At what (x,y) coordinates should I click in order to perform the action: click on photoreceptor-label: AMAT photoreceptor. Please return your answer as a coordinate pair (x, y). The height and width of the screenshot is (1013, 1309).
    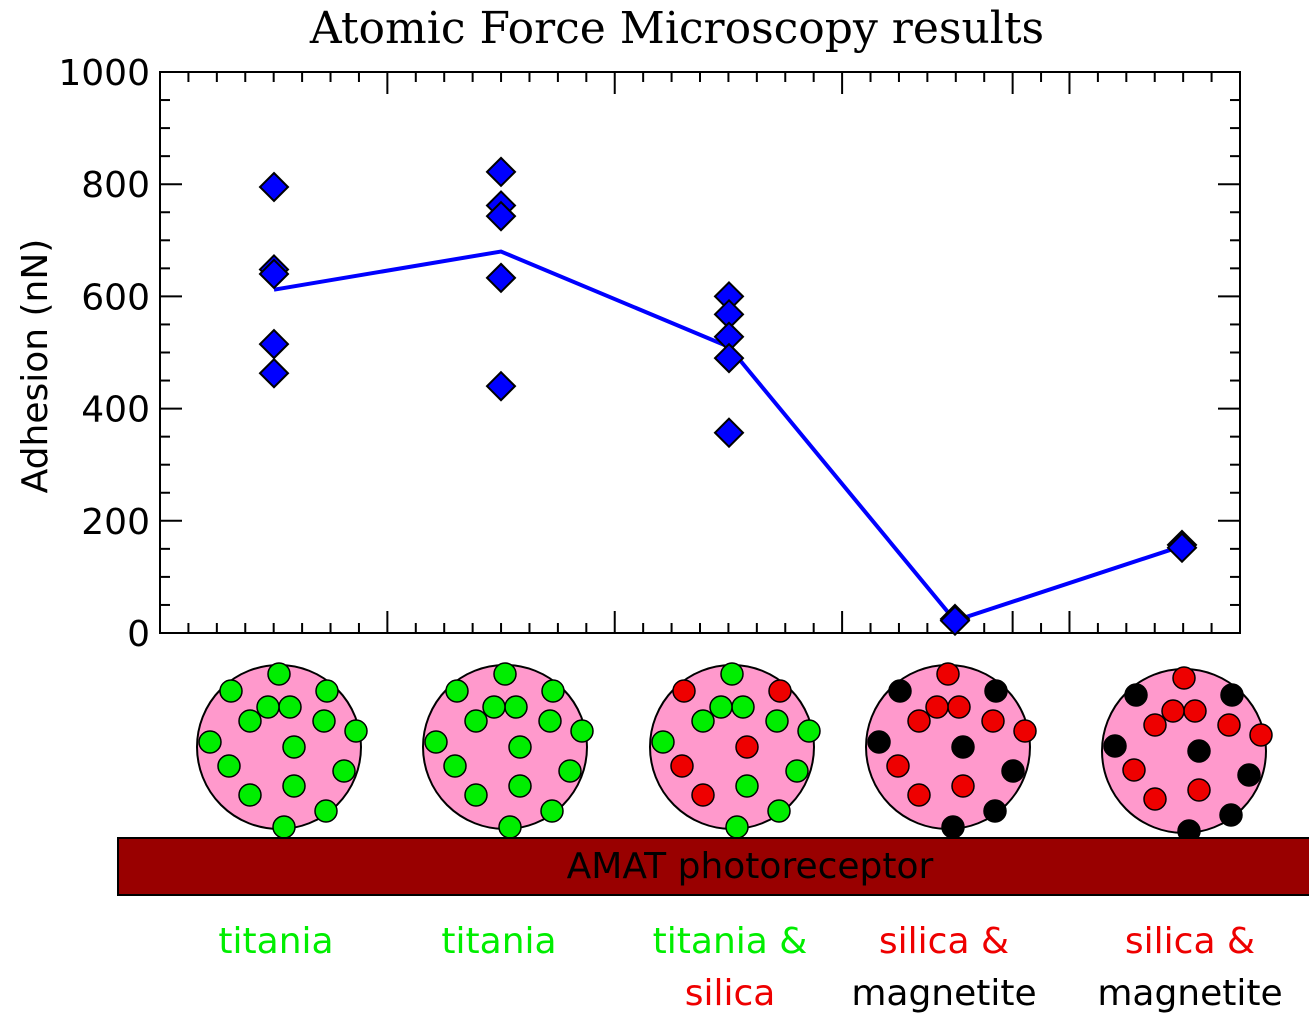
    Looking at the image, I should click on (750, 866).